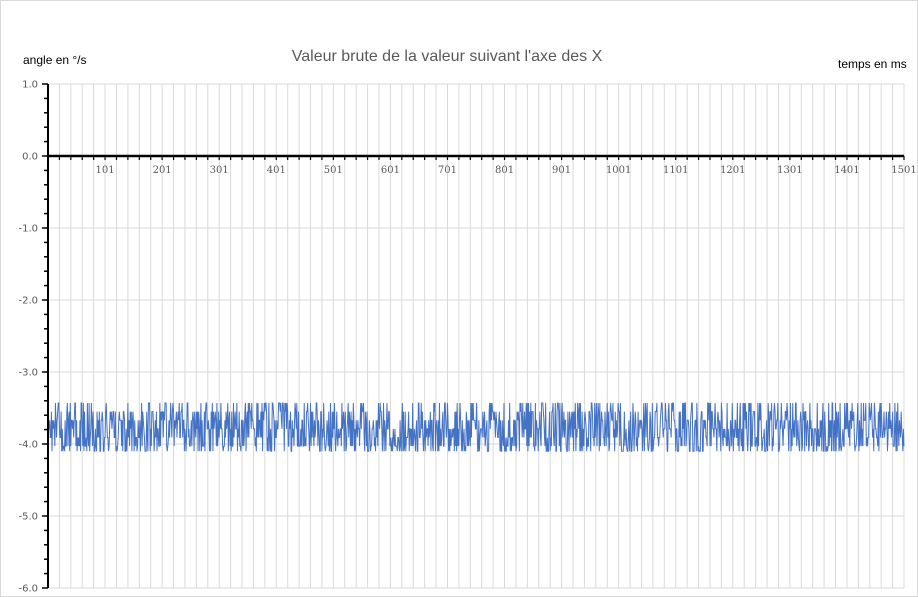 The height and width of the screenshot is (597, 918). Describe the element at coordinates (872, 64) in the screenshot. I see `x-axis-label: temps en ms` at that location.